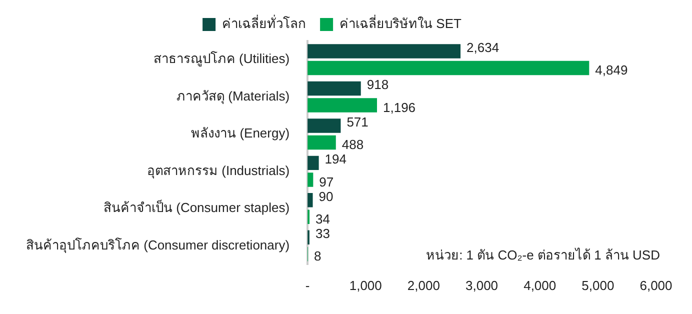  Describe the element at coordinates (158, 245) in the screenshot. I see `y-tick-label: สินค้าอุปโภคบริโภค (Consumer discretionary)` at that location.